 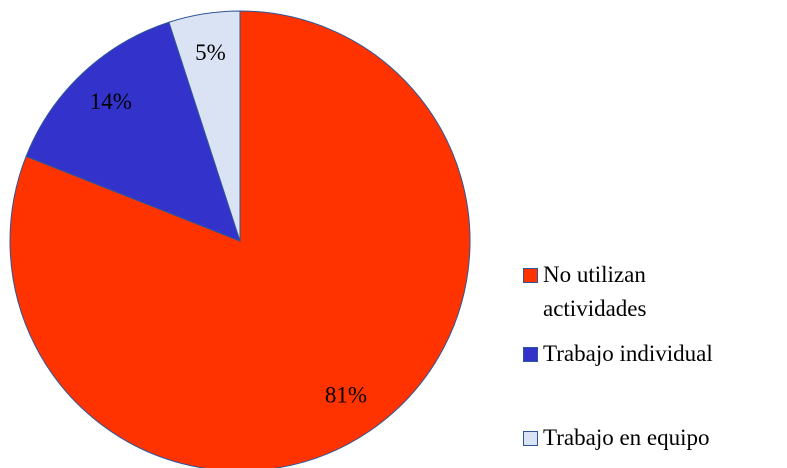 What do you see at coordinates (111, 101) in the screenshot?
I see `data-label: 14%` at bounding box center [111, 101].